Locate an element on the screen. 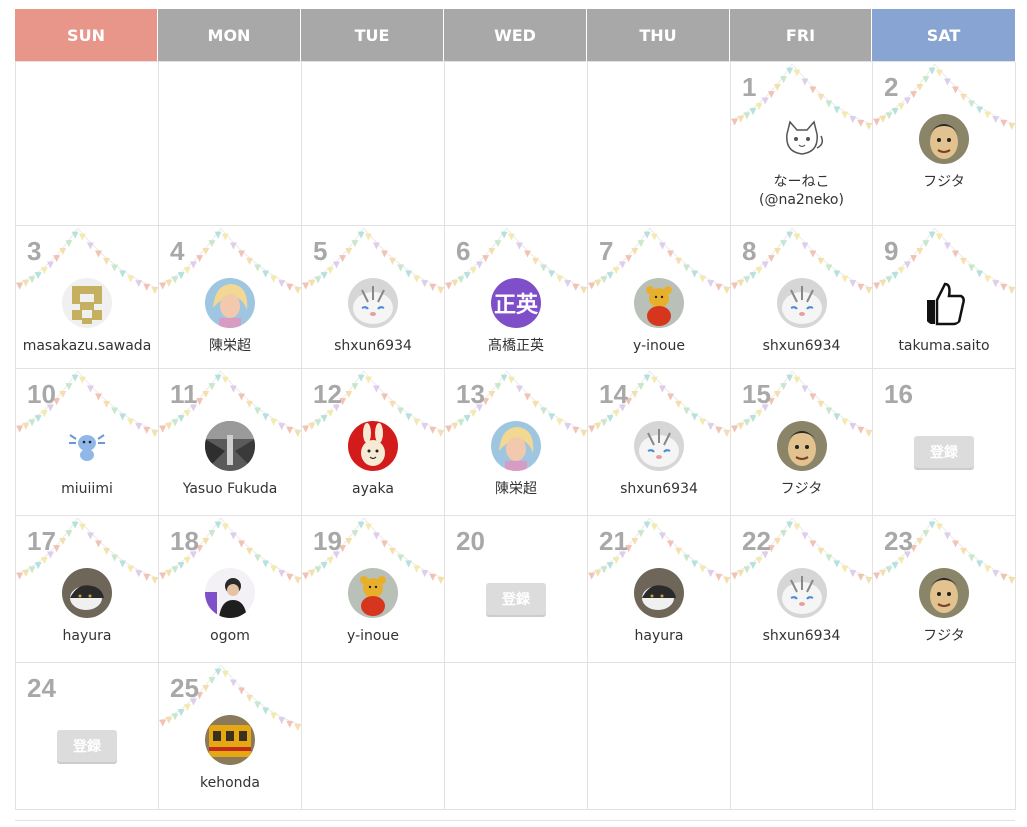 Image resolution: width=1027 pixels, height=827 pixels. cat-drawing-avatar is located at coordinates (801, 139).